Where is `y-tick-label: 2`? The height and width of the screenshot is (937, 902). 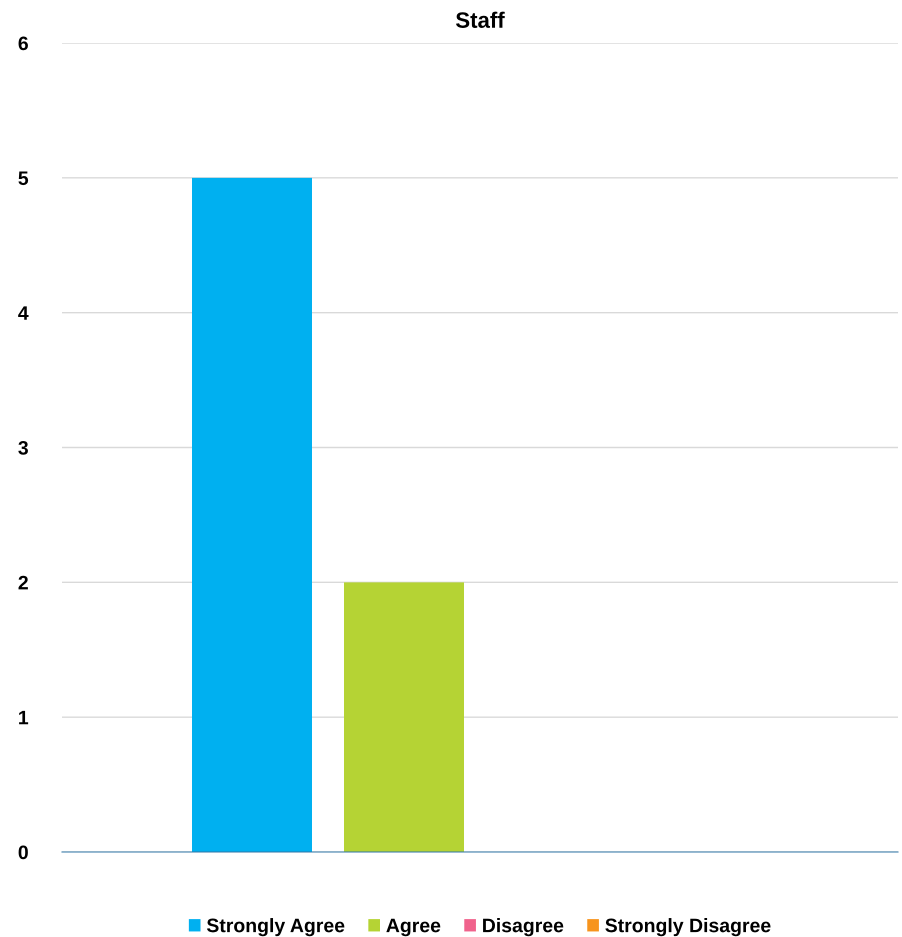
y-tick-label: 2 is located at coordinates (23, 583).